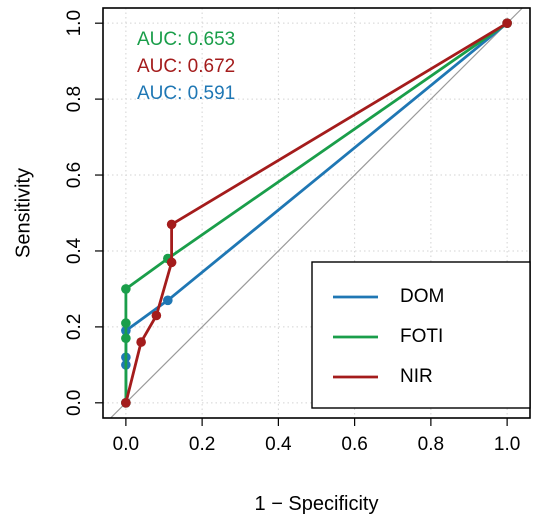 Image resolution: width=550 pixels, height=525 pixels. I want to click on legend: DOM FOTI NIR, so click(421, 335).